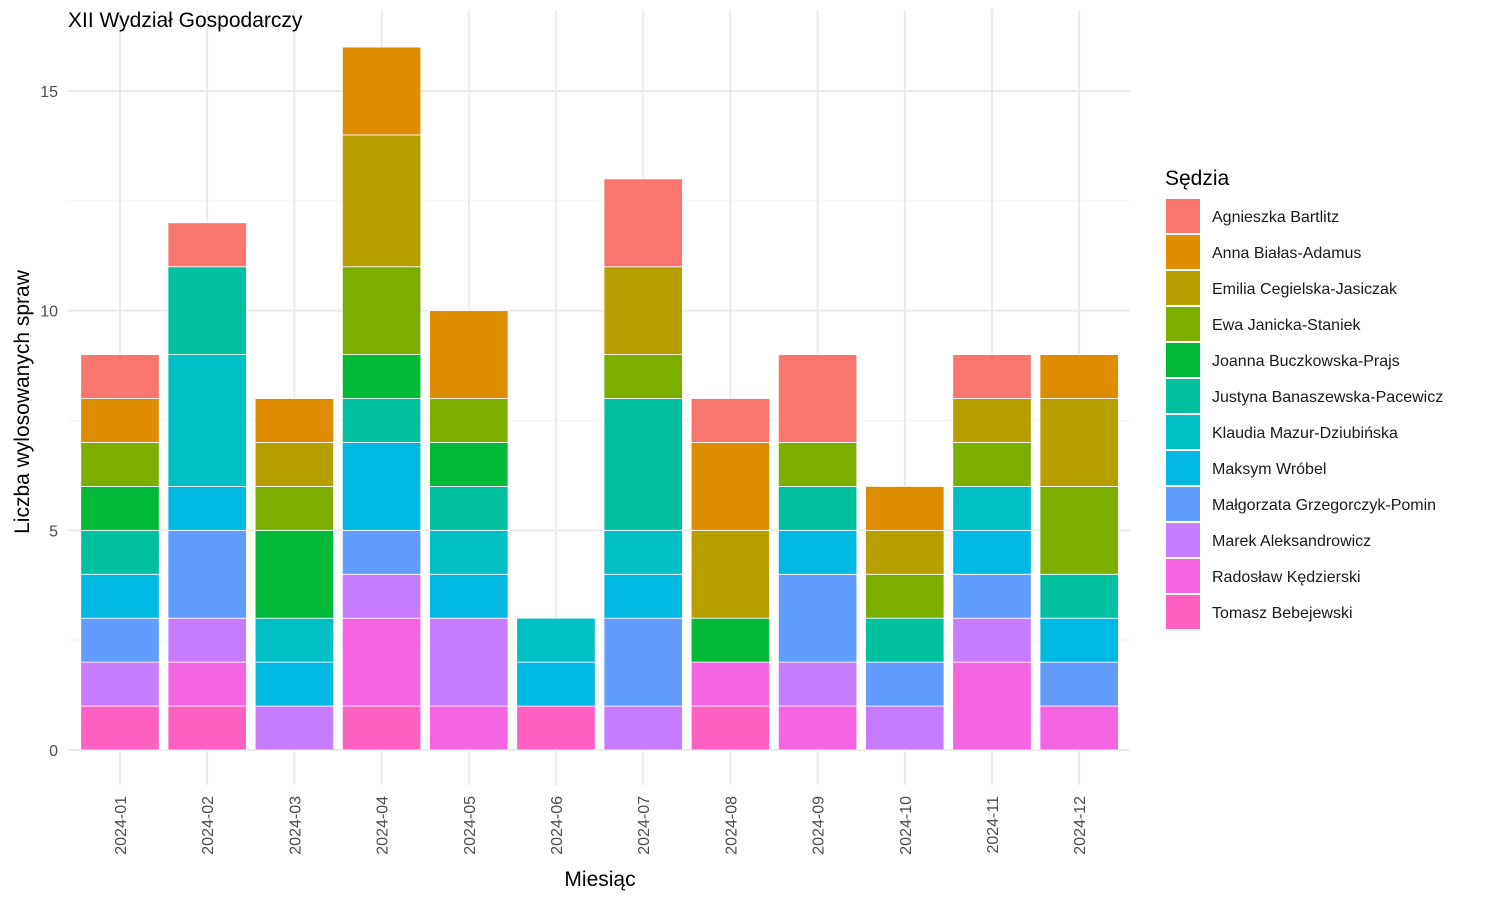 This screenshot has width=1500, height=900. What do you see at coordinates (644, 825) in the screenshot?
I see `x-tick-label: 2024-07` at bounding box center [644, 825].